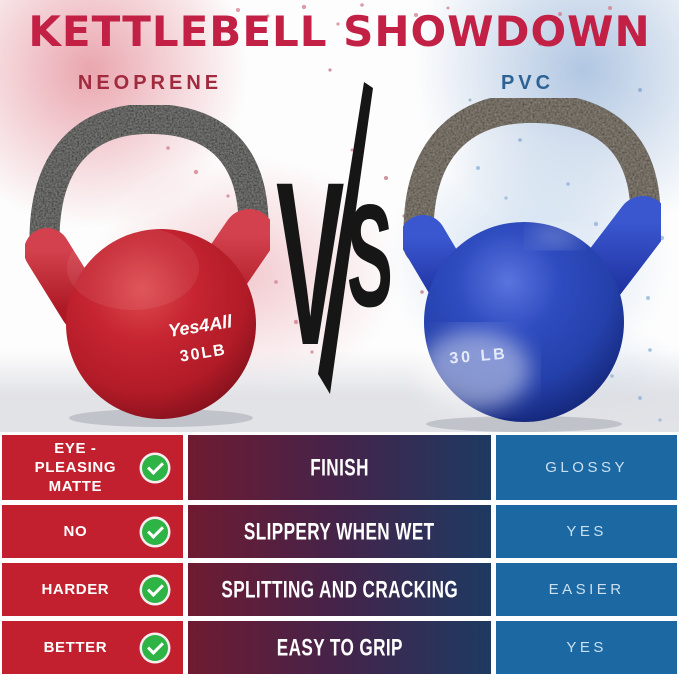 This screenshot has width=679, height=679. I want to click on page-title: KETTLEBELL SHOWDOWN, so click(339, 31).